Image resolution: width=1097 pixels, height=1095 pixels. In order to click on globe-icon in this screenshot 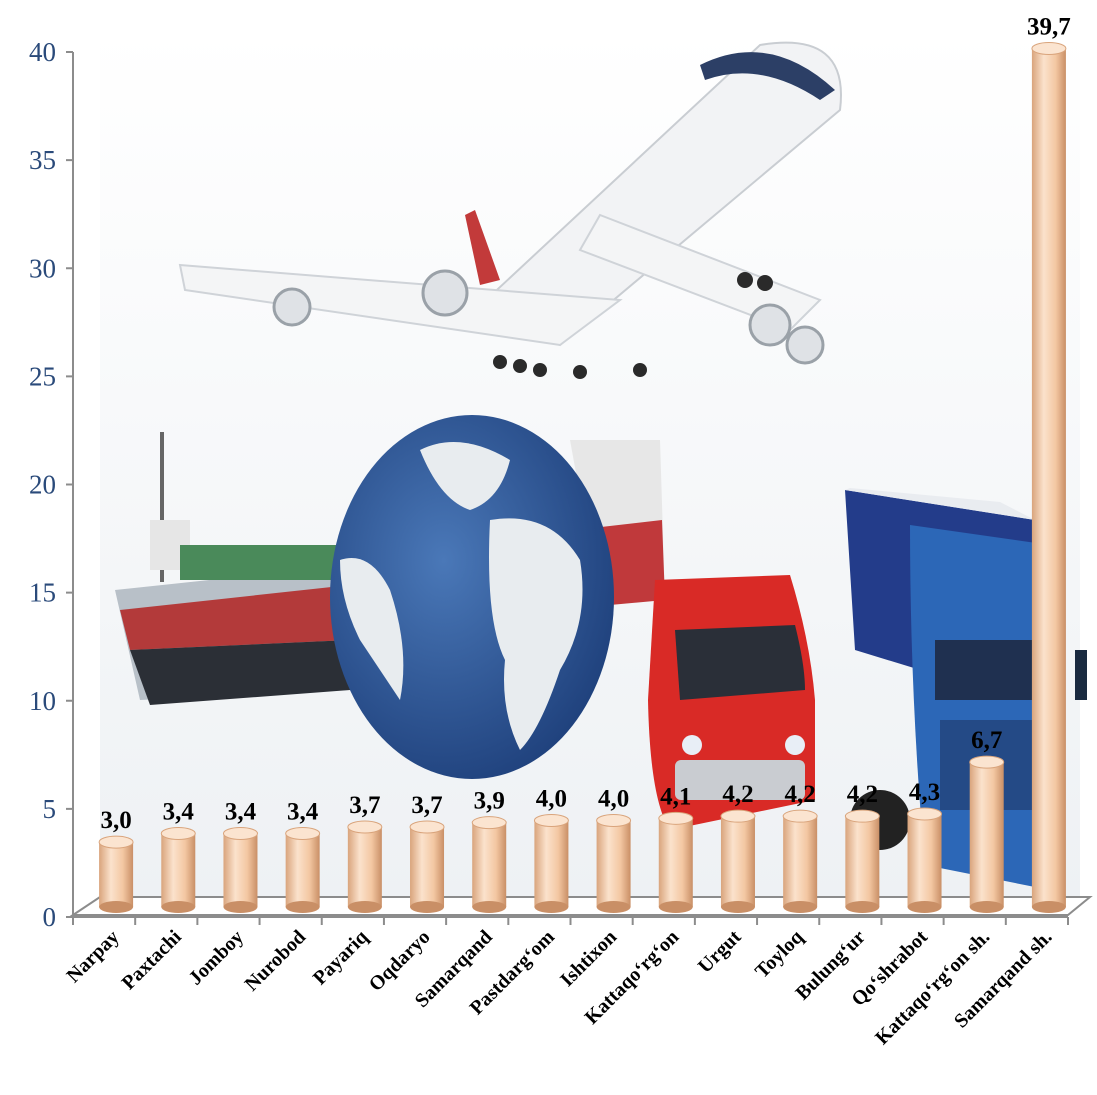, I will do `click(472, 597)`.